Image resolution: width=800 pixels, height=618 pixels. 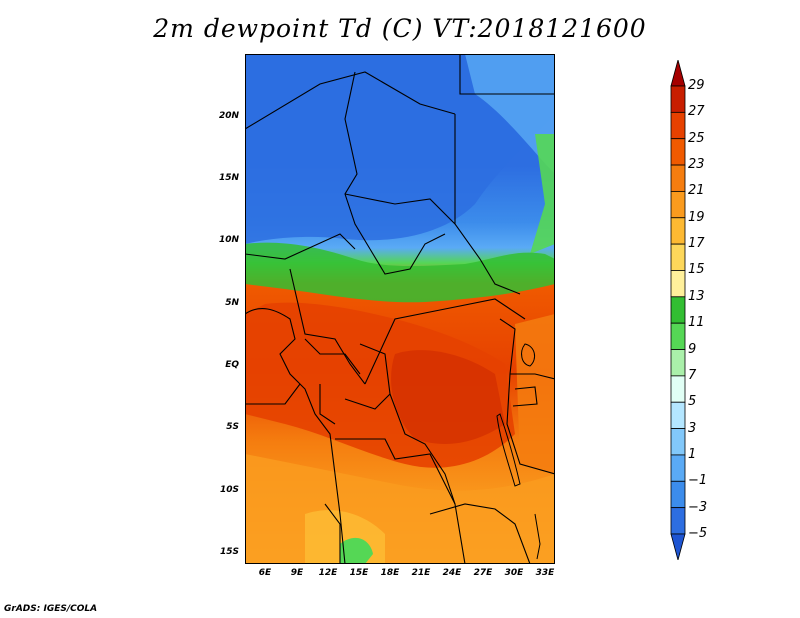 What do you see at coordinates (692, 402) in the screenshot?
I see `colorbar-label: 5` at bounding box center [692, 402].